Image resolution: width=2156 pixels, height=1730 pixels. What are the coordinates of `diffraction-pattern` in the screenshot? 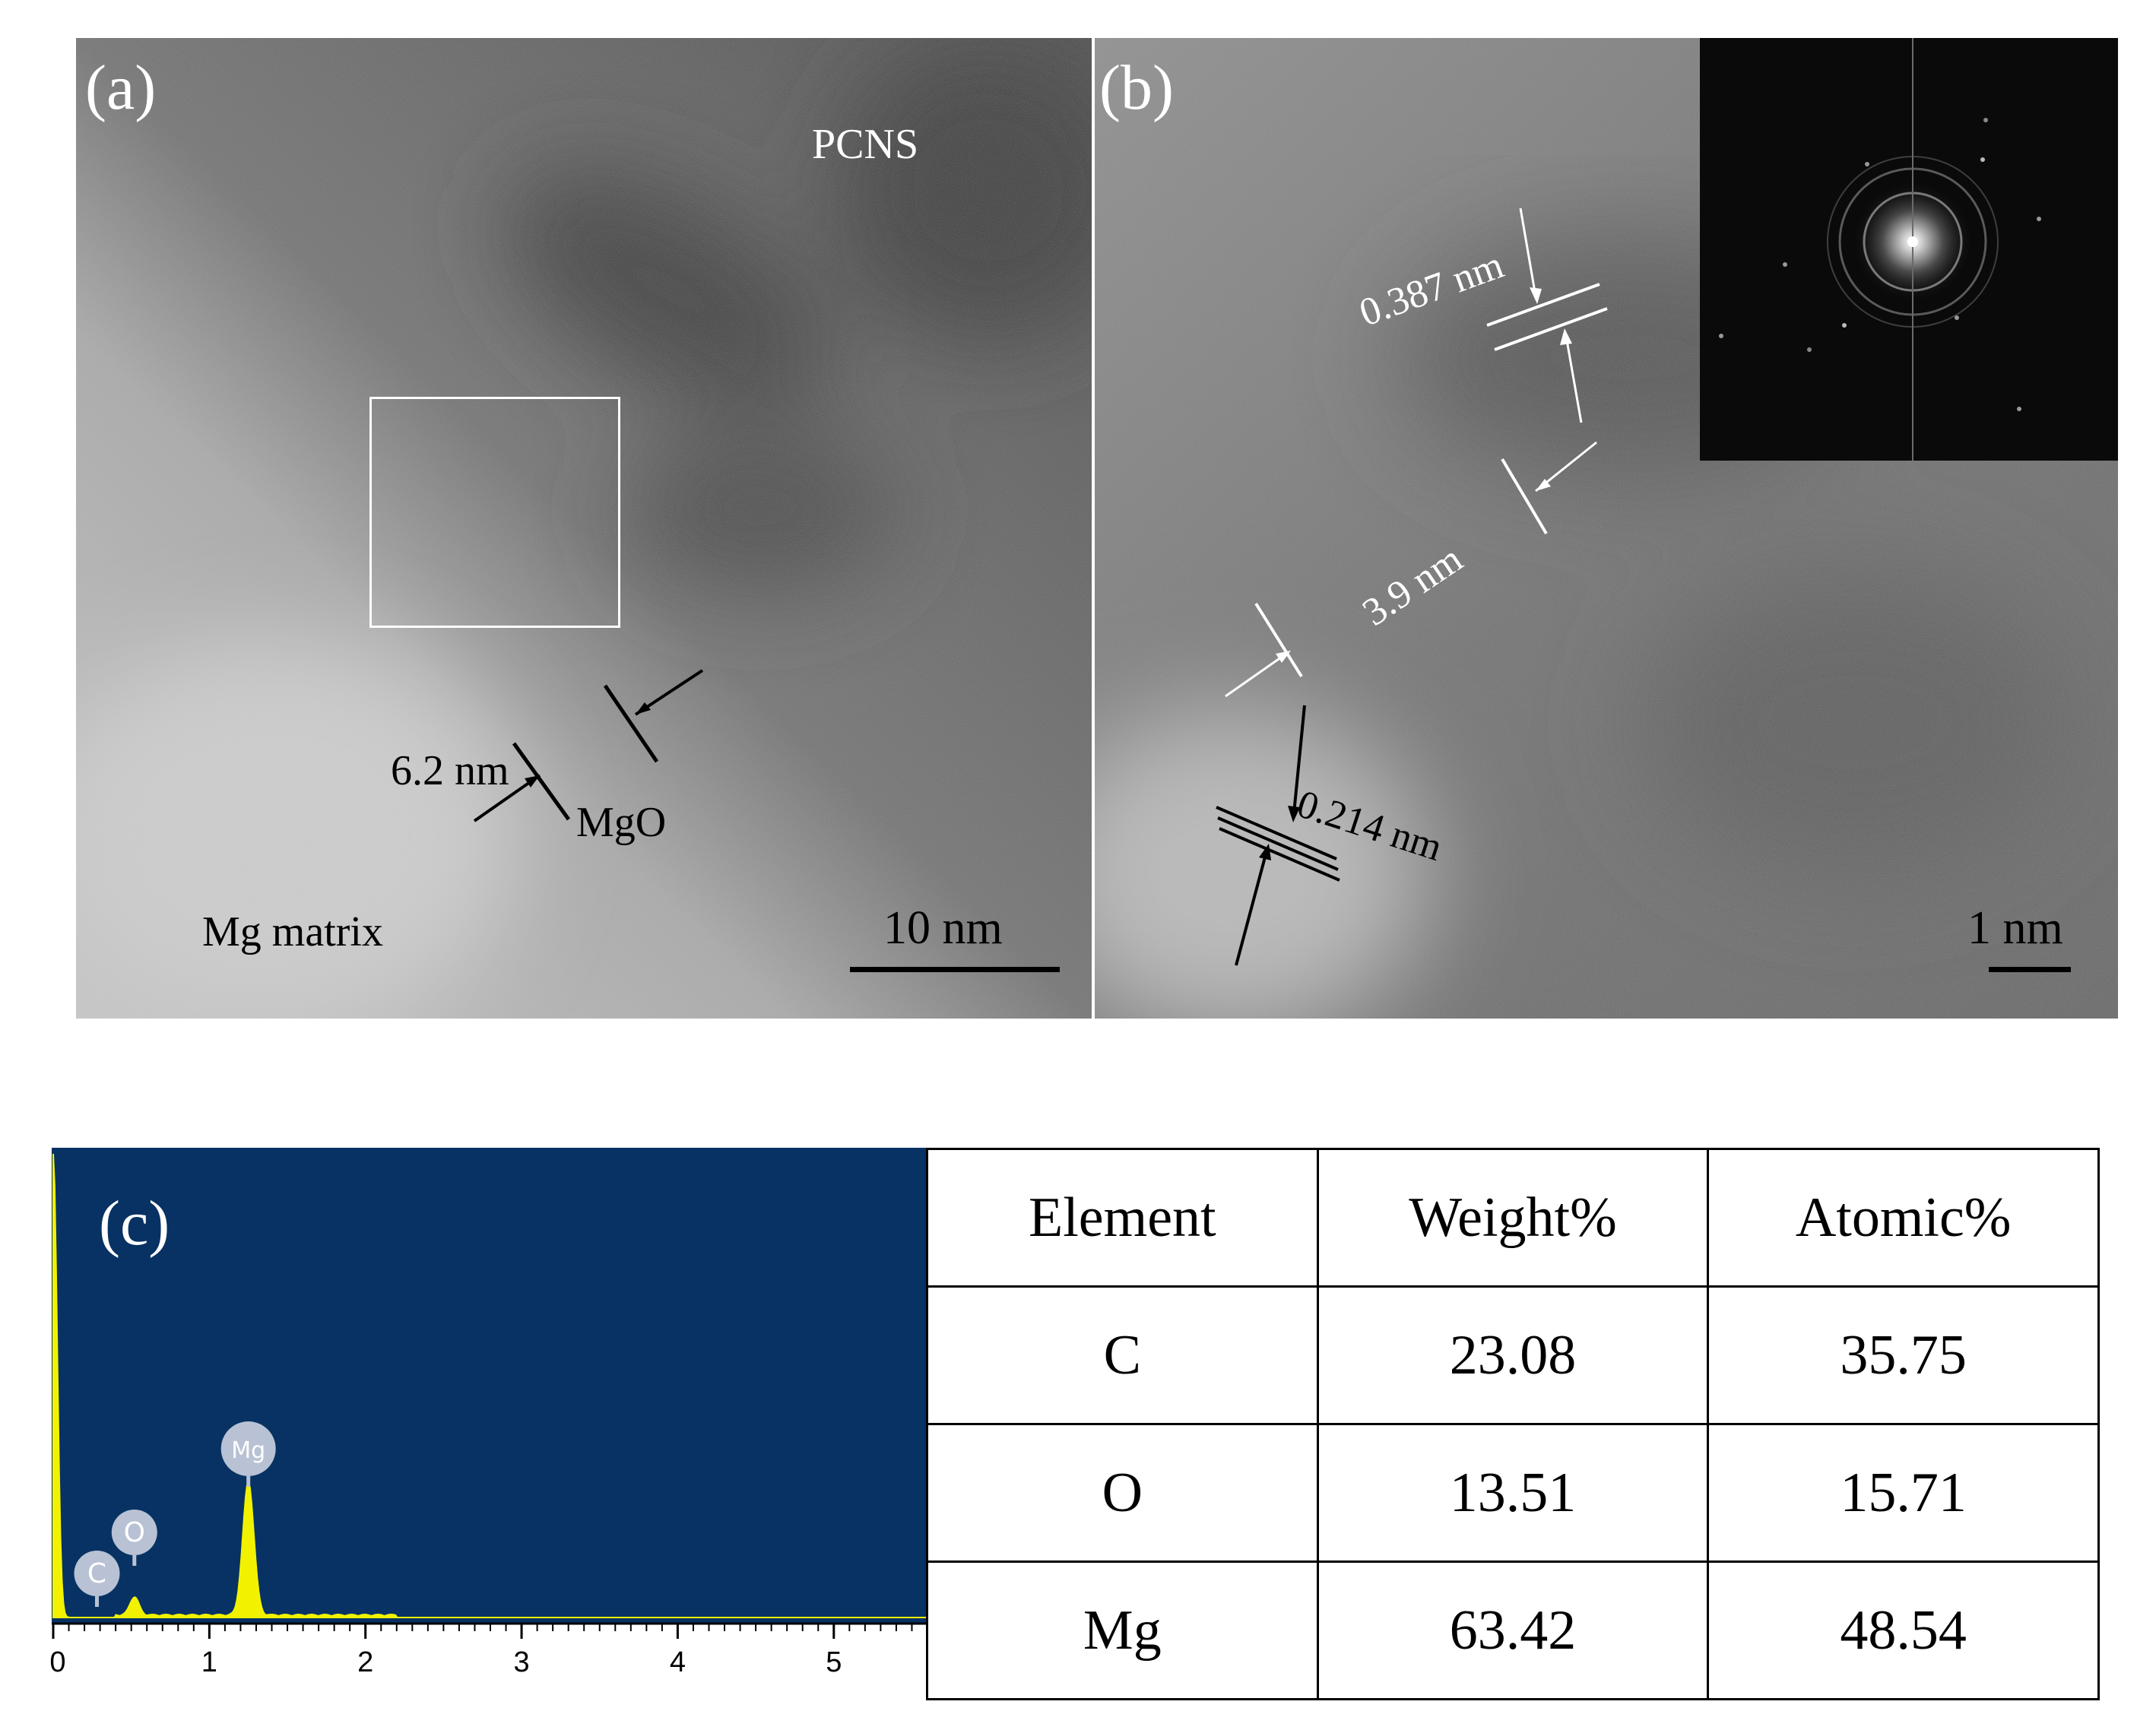 It's located at (1880, 249).